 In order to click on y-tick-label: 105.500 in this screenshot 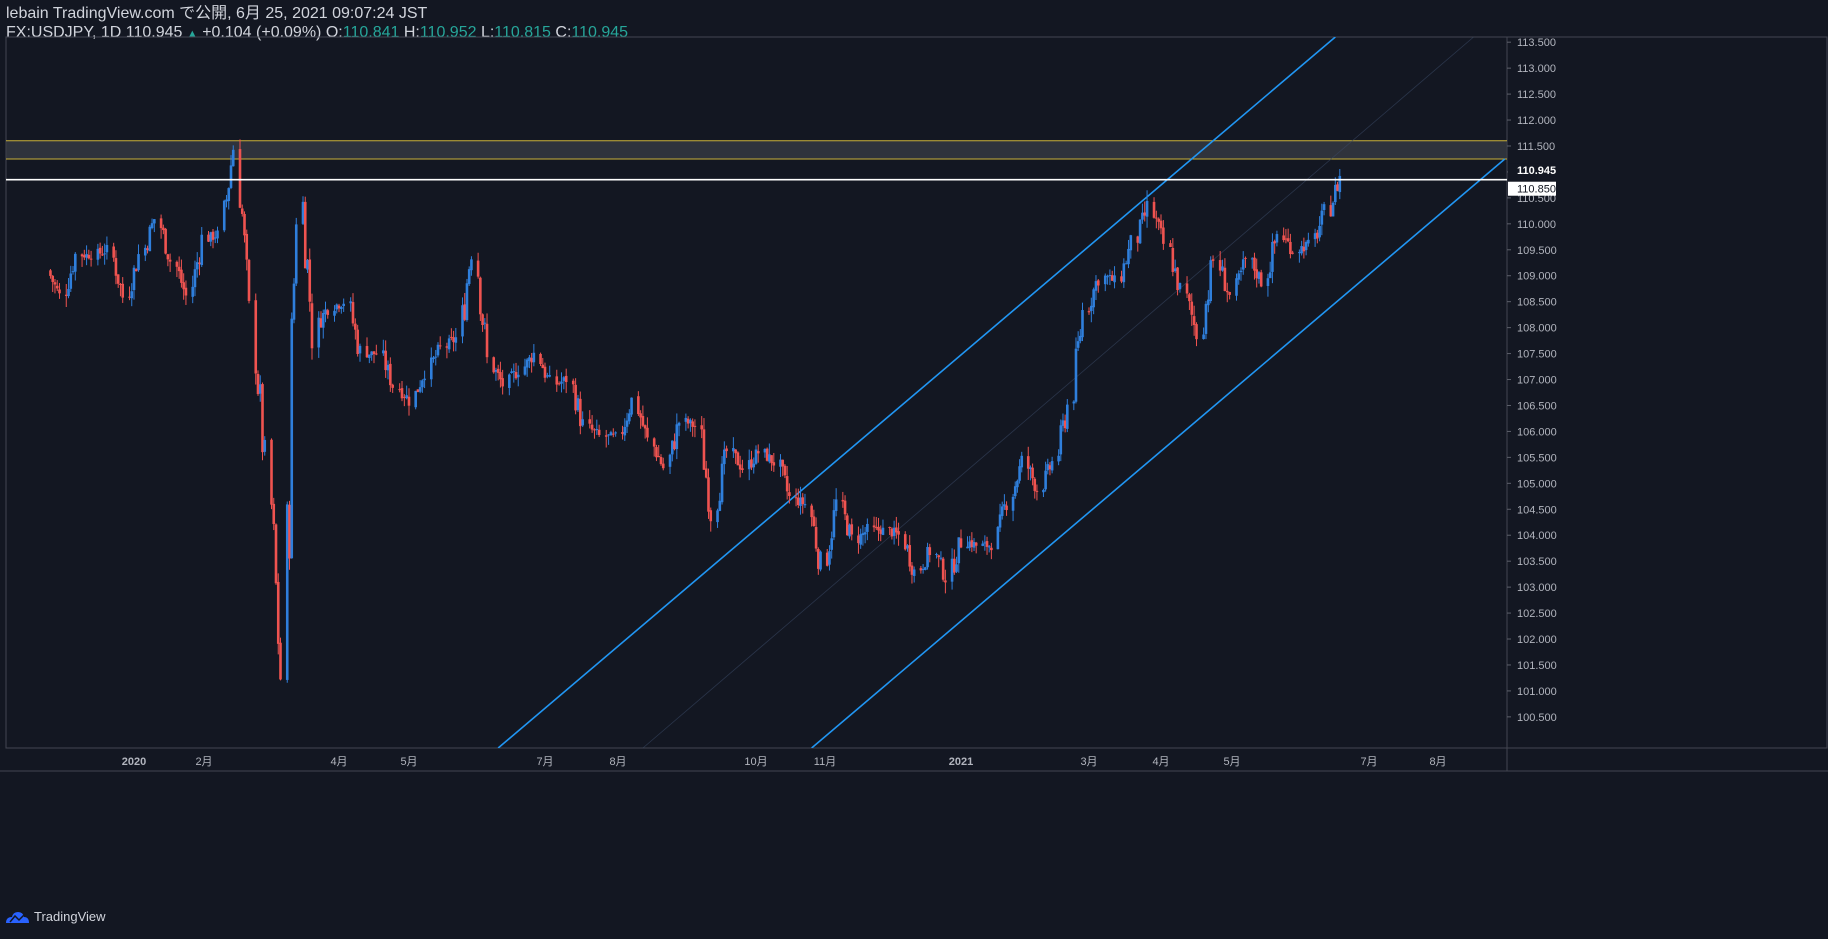, I will do `click(1537, 458)`.